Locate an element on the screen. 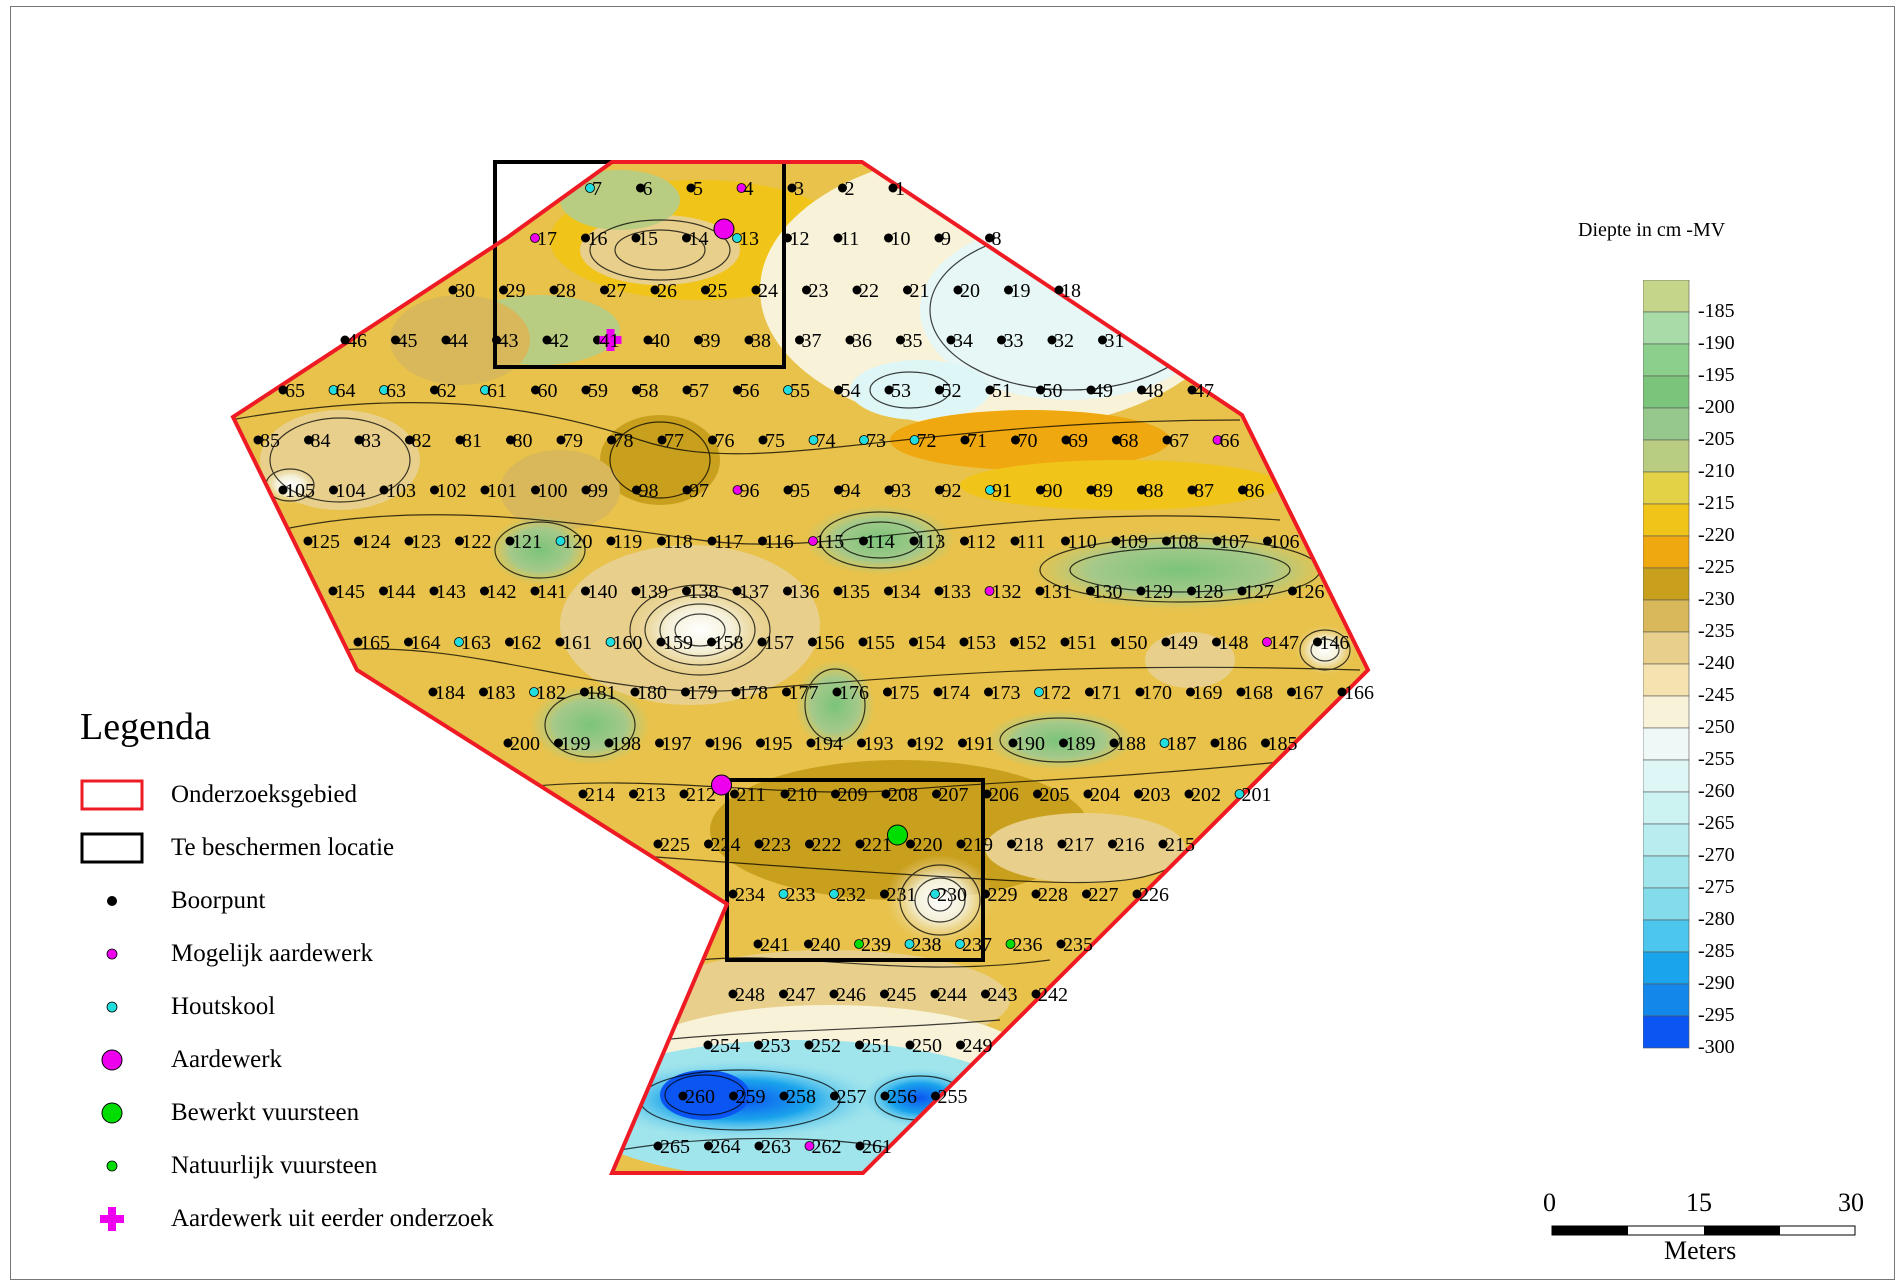  boorpunt-182: 182 is located at coordinates (547, 693).